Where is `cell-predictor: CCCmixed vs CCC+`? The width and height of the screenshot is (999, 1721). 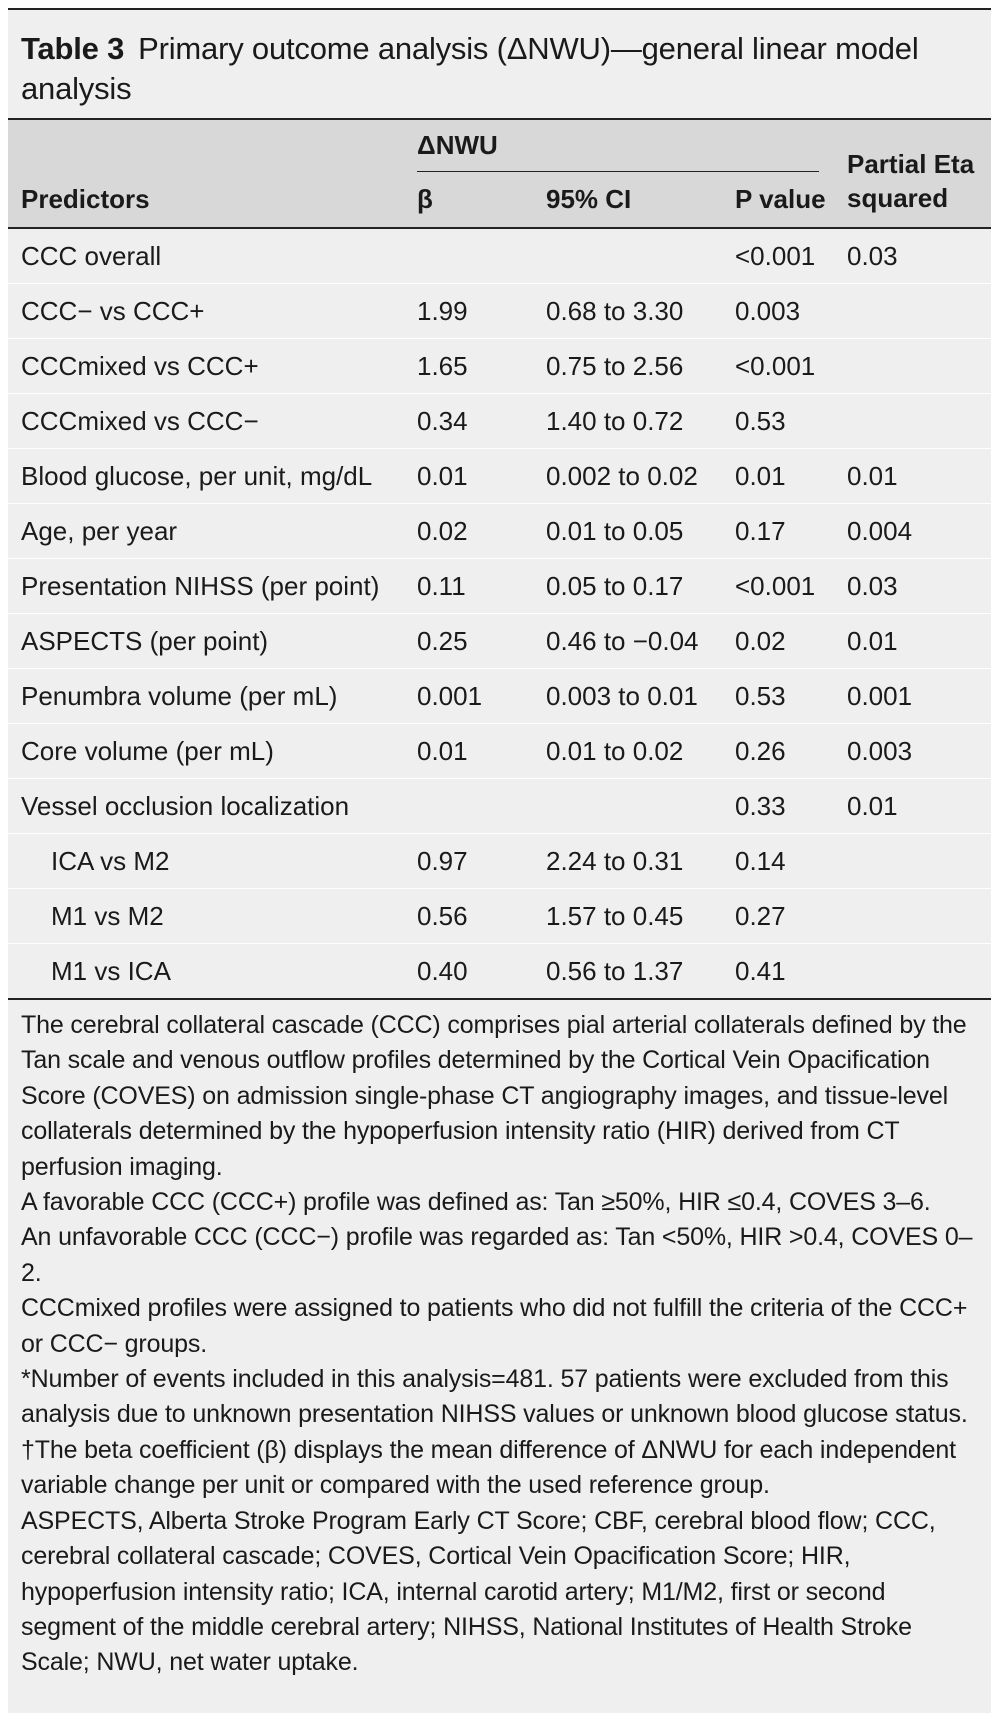
cell-predictor: CCCmixed vs CCC+ is located at coordinates (212, 366).